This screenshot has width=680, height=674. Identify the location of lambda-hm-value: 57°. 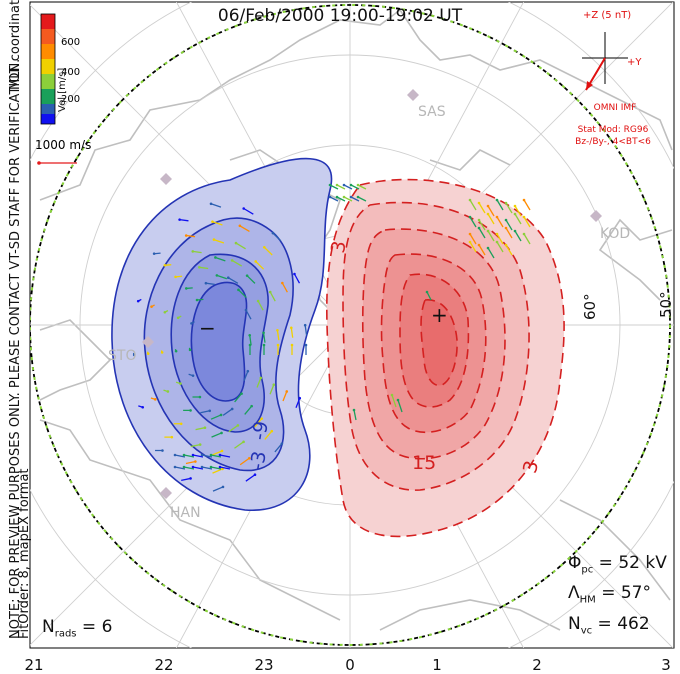
(635, 593).